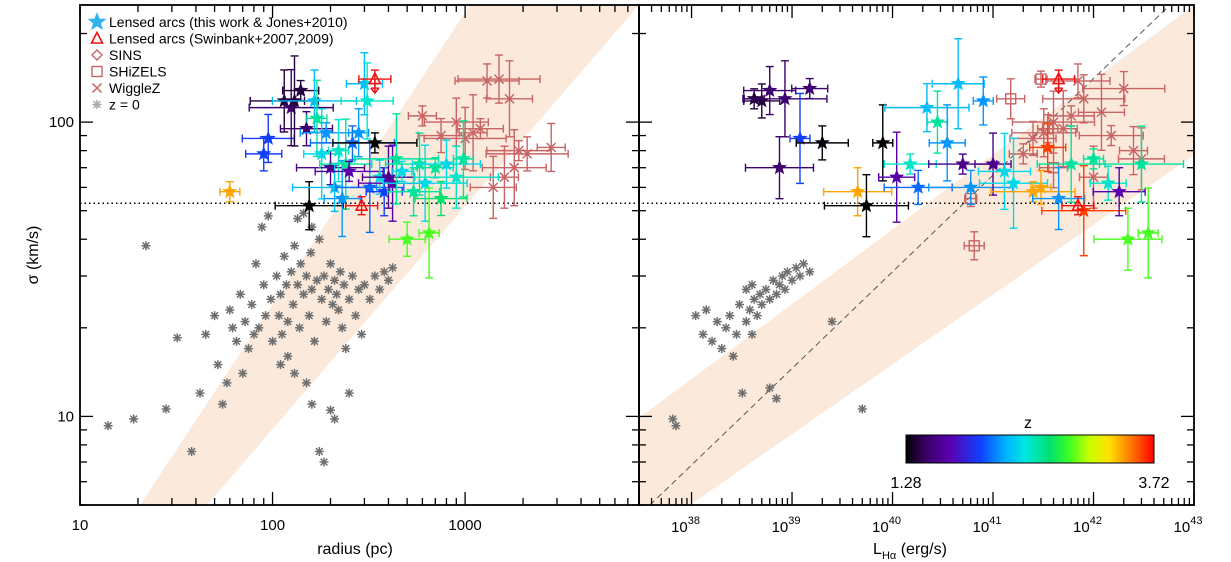 This screenshot has width=1231, height=562. I want to click on colorbar-min-label: 1.28, so click(905, 483).